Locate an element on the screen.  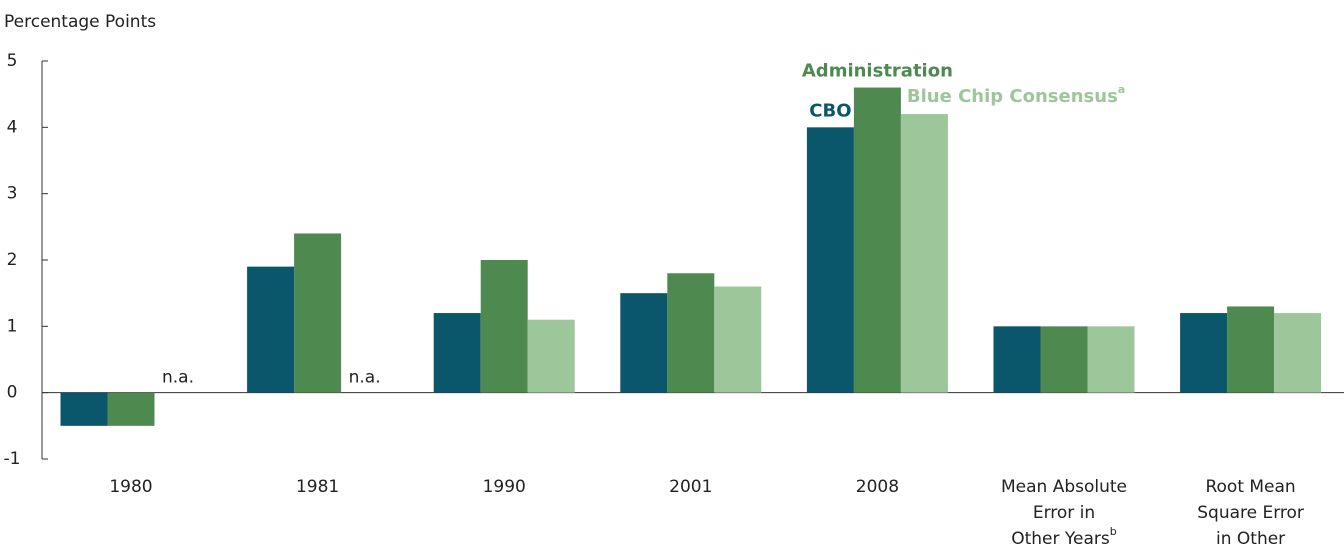
y-tick-label: 3 is located at coordinates (12, 194).